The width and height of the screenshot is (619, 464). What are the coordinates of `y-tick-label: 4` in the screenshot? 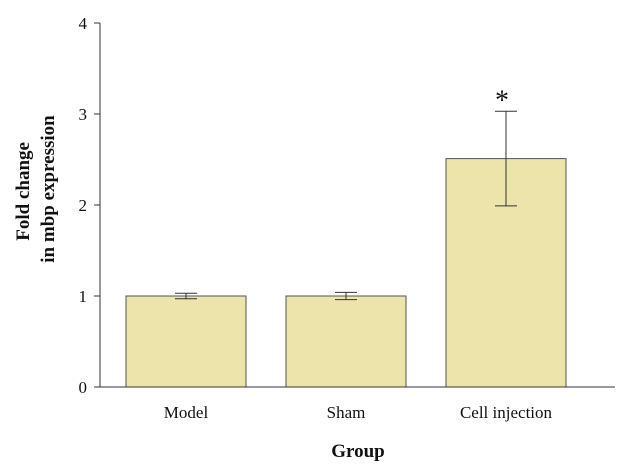 It's located at (83, 23).